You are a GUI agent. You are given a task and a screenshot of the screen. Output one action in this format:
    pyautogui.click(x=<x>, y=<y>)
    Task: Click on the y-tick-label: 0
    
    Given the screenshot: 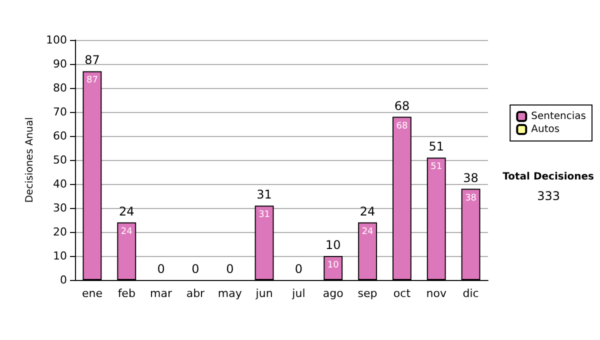 What is the action you would take?
    pyautogui.click(x=63, y=280)
    